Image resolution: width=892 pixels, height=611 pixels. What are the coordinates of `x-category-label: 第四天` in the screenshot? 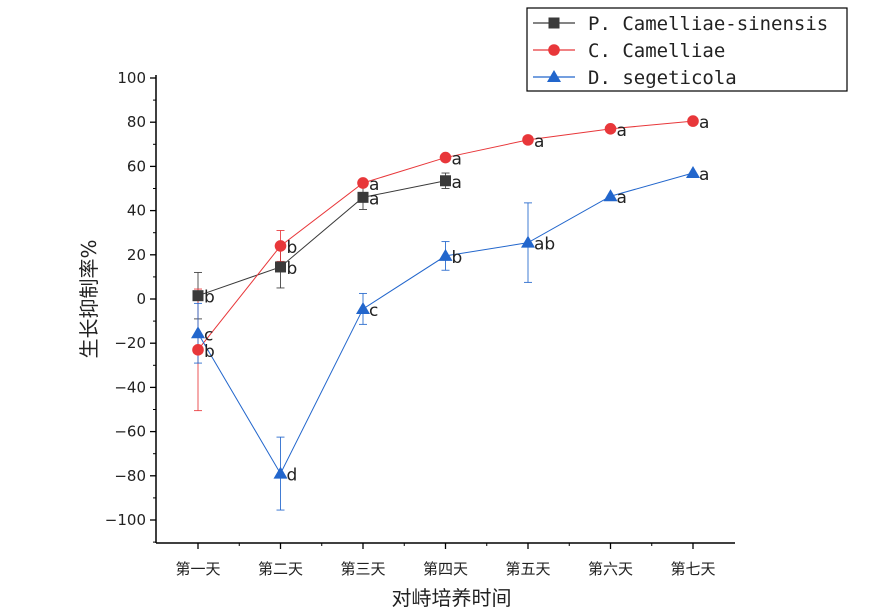 It's located at (445, 569).